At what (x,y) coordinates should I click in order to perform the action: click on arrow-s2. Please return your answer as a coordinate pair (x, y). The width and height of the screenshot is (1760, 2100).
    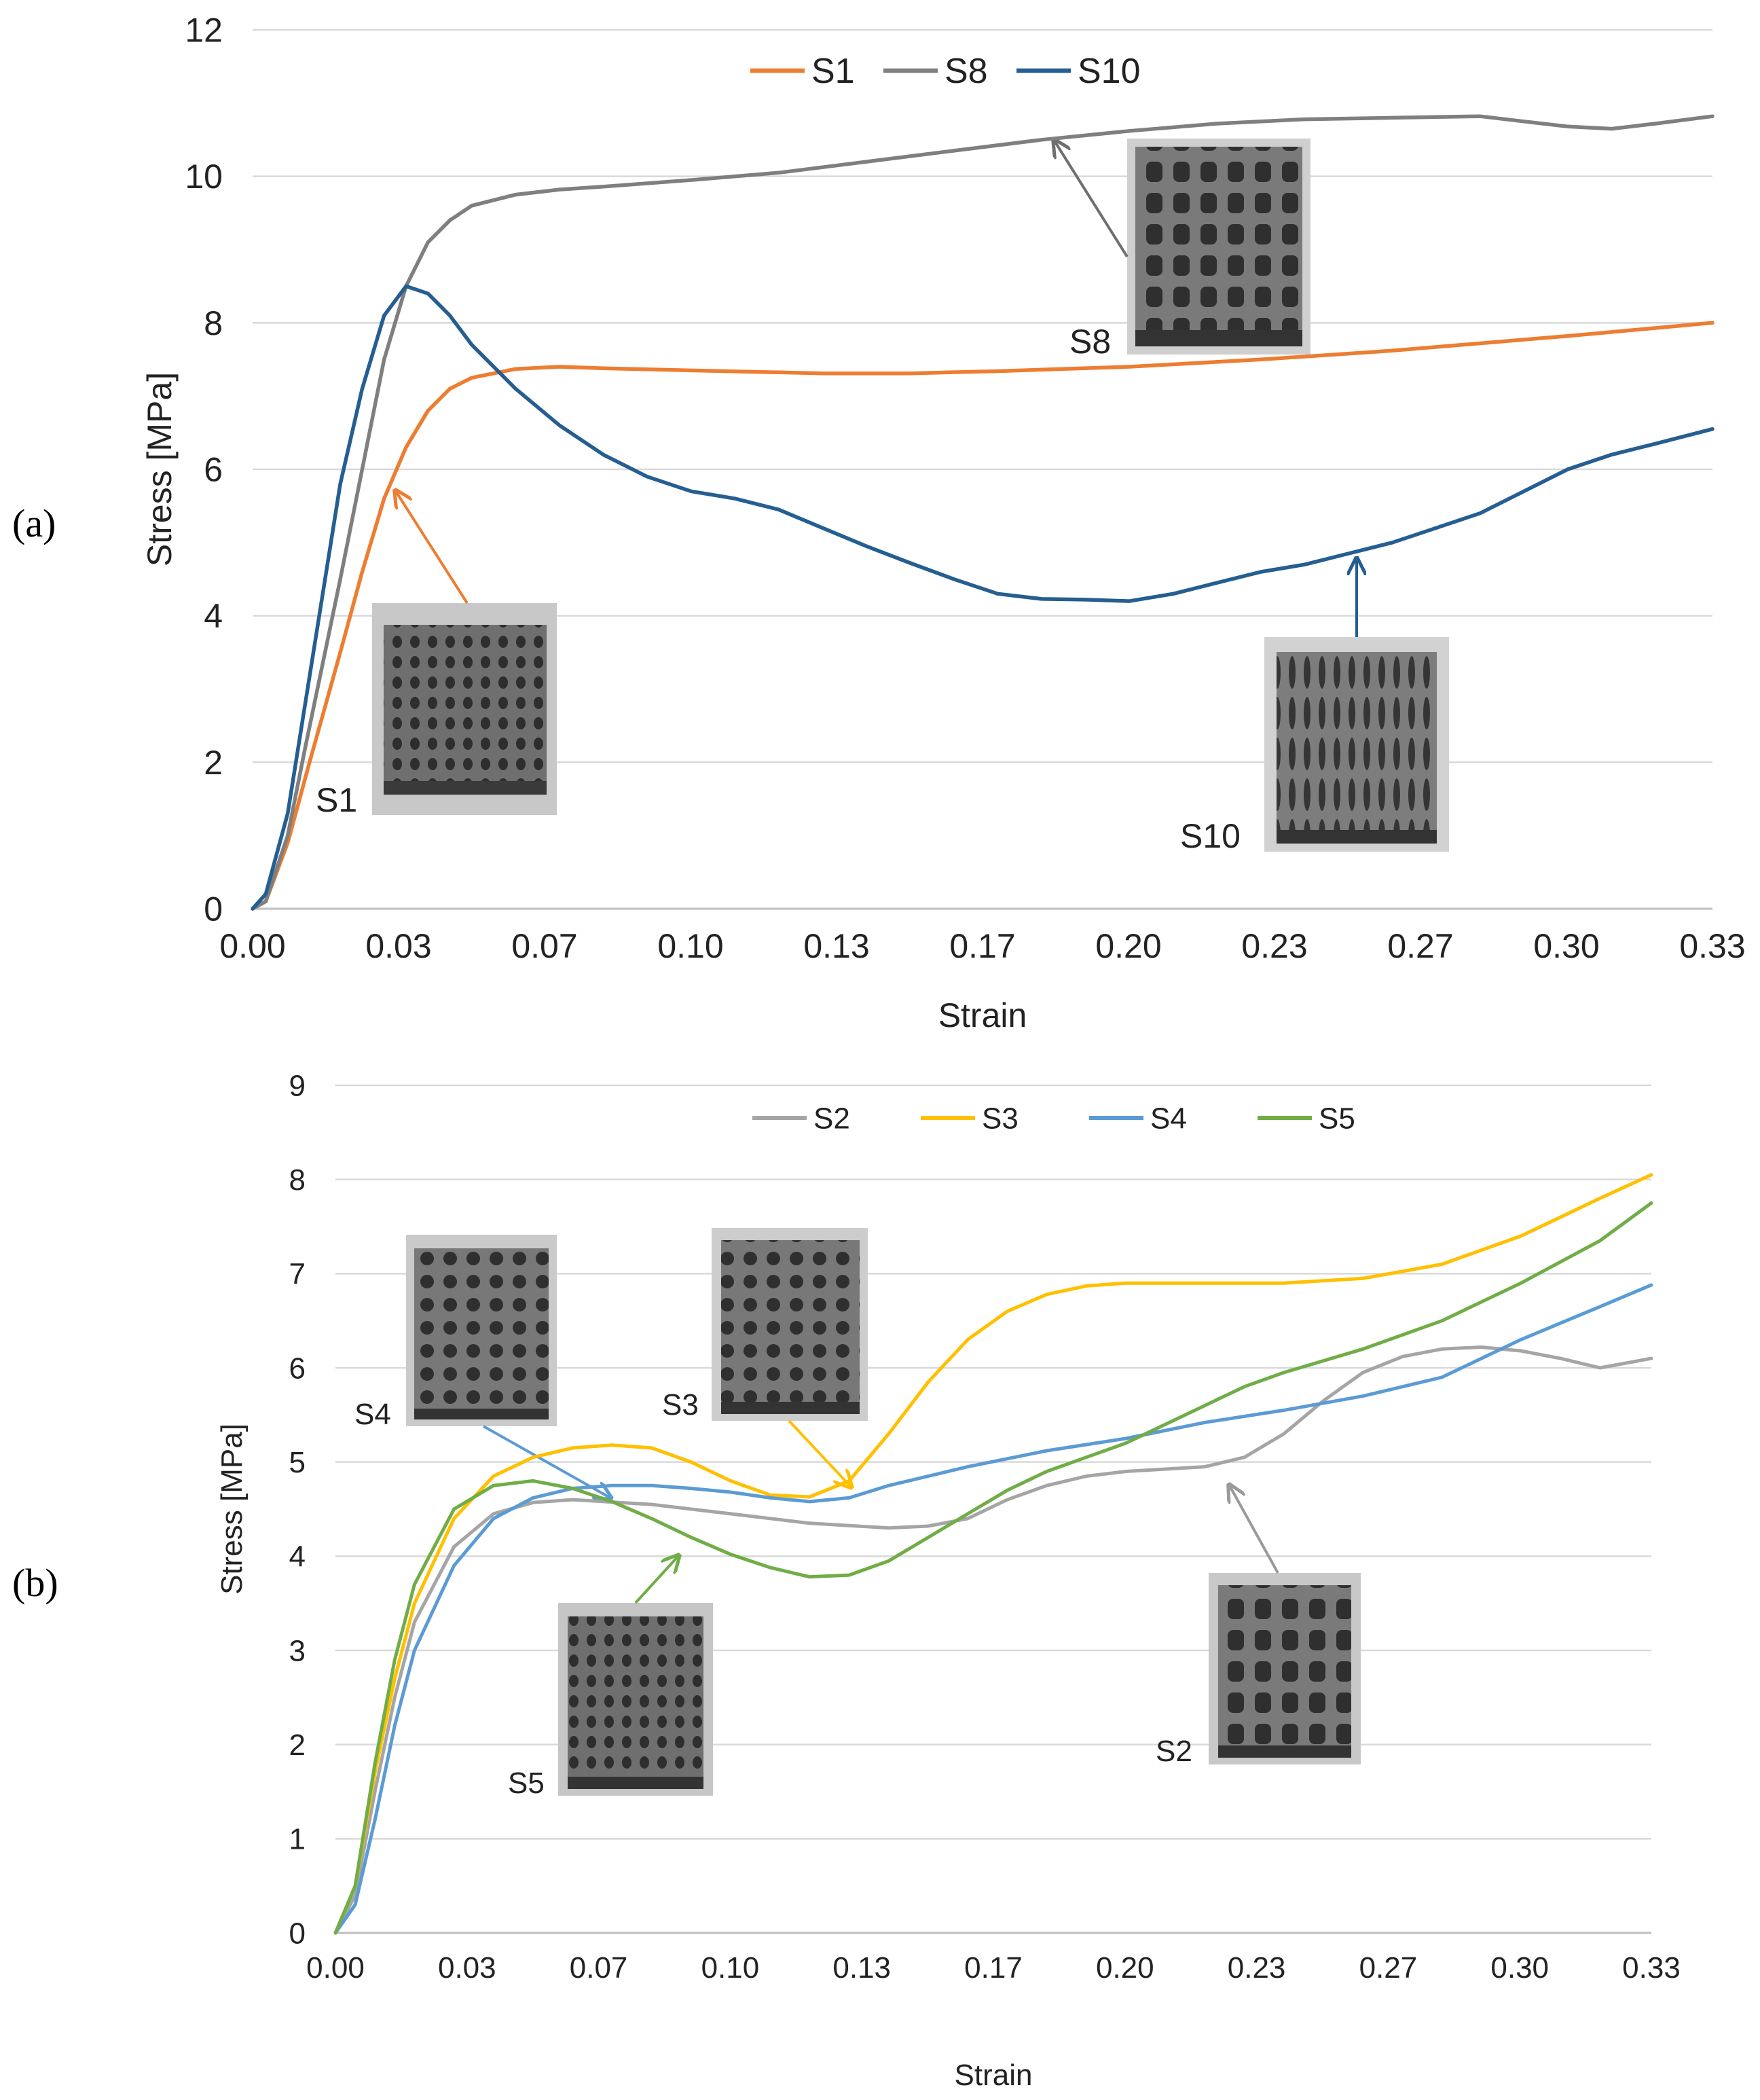
    Looking at the image, I should click on (1254, 1529).